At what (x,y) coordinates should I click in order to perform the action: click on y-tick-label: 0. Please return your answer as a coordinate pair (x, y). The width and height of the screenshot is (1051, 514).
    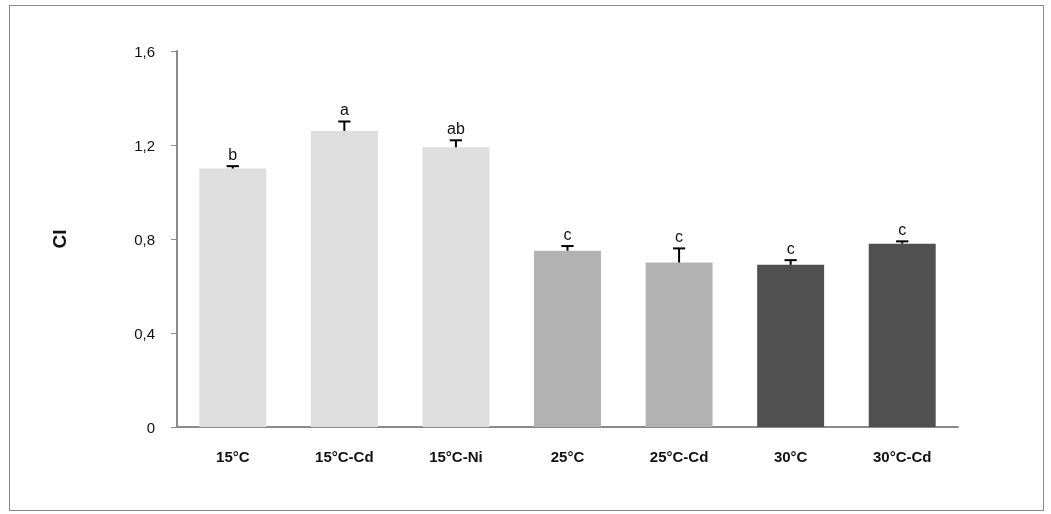
    Looking at the image, I should click on (150, 427).